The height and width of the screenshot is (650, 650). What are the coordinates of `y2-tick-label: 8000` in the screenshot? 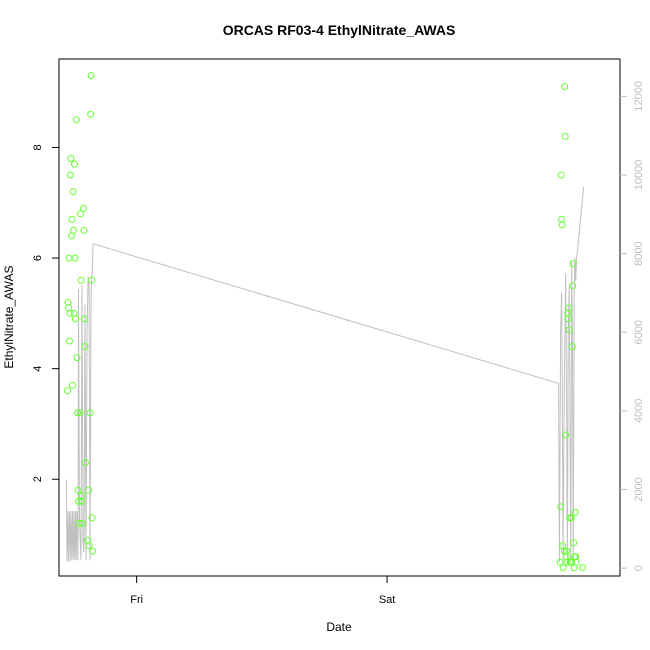 It's located at (639, 253).